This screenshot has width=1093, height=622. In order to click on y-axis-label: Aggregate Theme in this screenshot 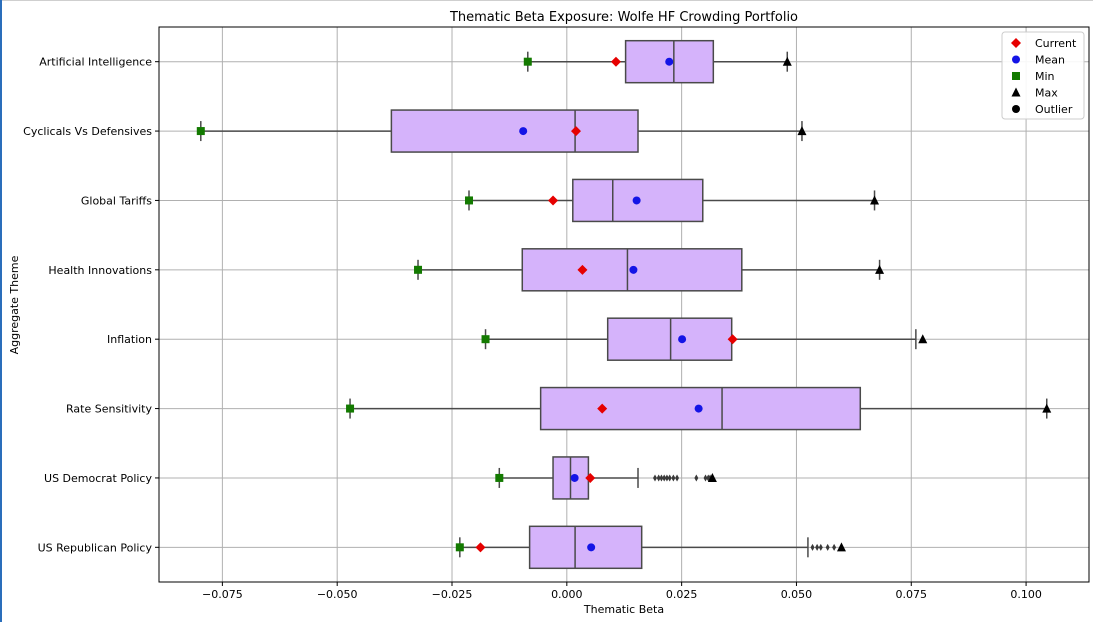, I will do `click(14, 304)`.